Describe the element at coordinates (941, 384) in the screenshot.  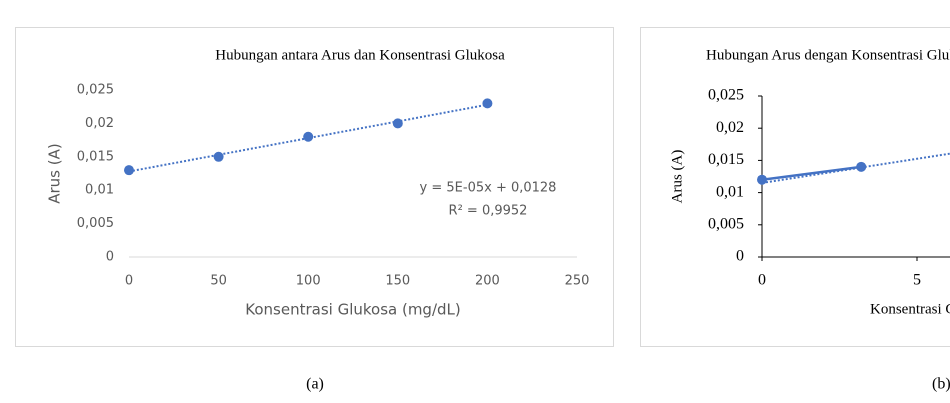
I see `caption: (b)` at that location.